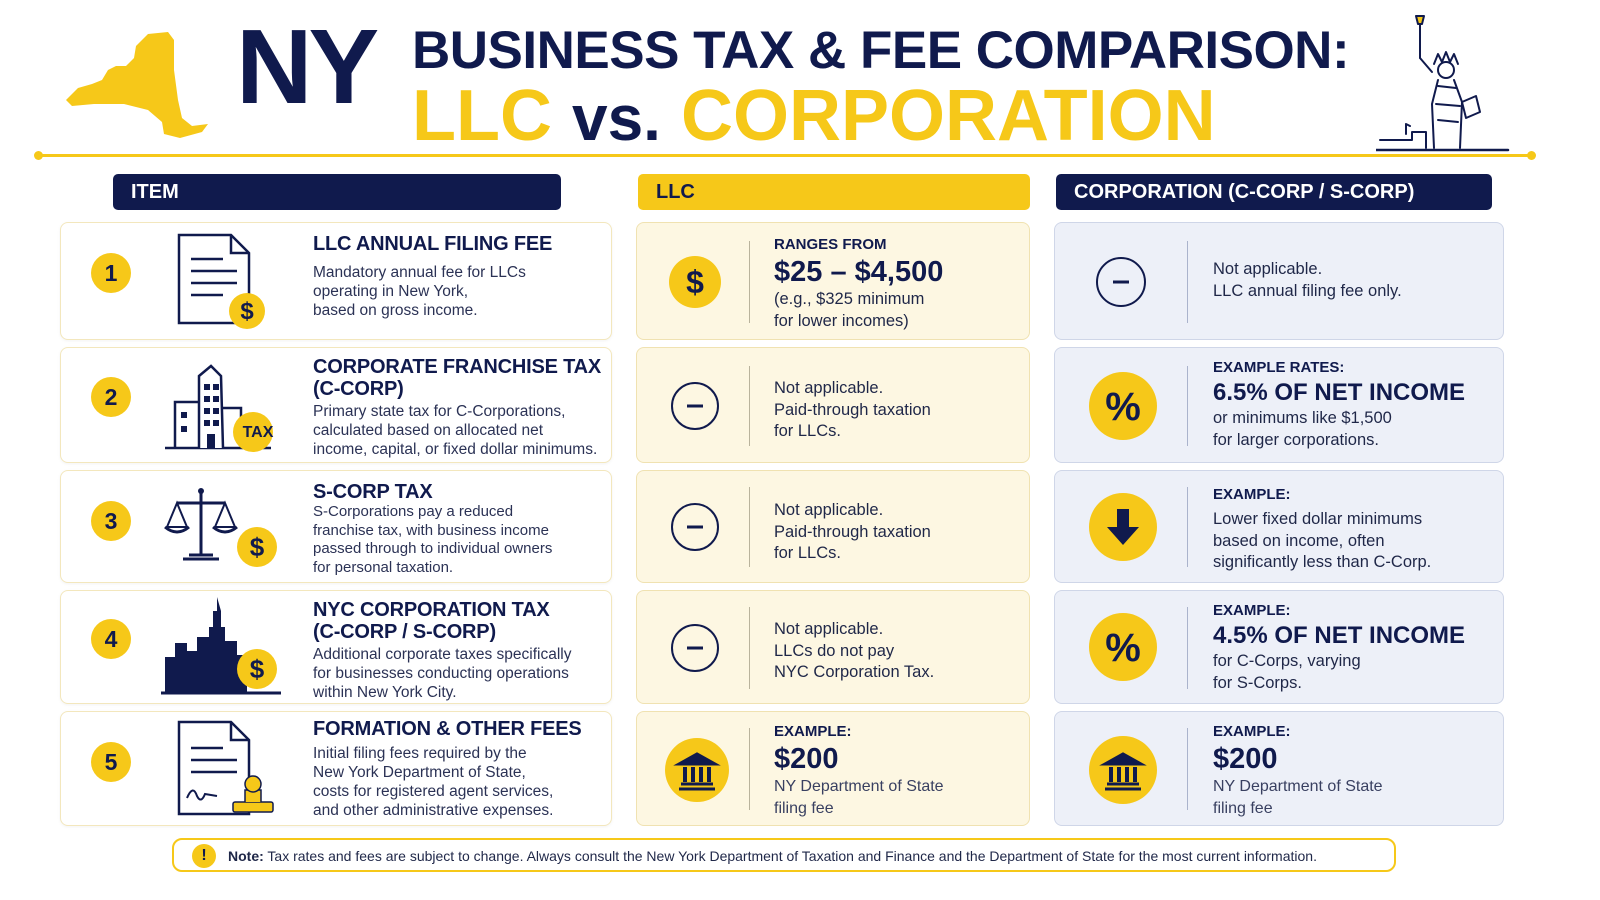 This screenshot has height=900, width=1600. Describe the element at coordinates (111, 521) in the screenshot. I see `row-number-badge: 3` at that location.